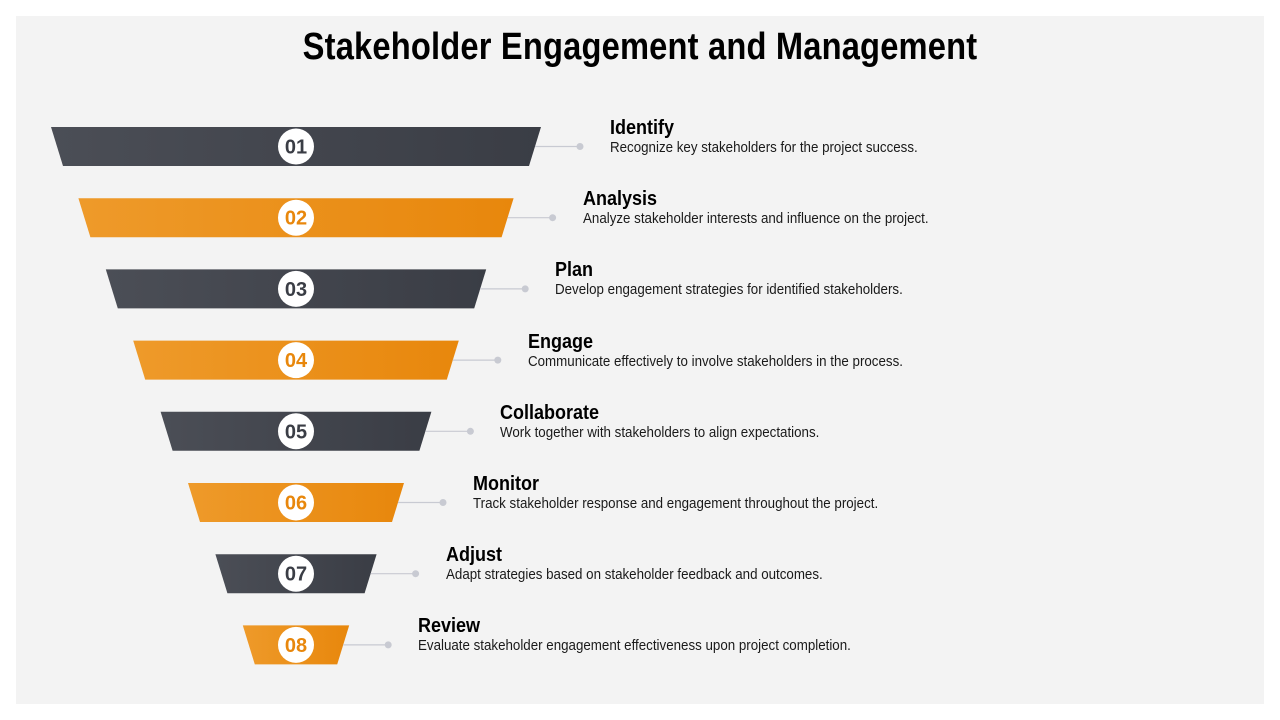 The width and height of the screenshot is (1280, 720). What do you see at coordinates (640, 47) in the screenshot?
I see `page-title: Stakeholder Engagement and Management` at bounding box center [640, 47].